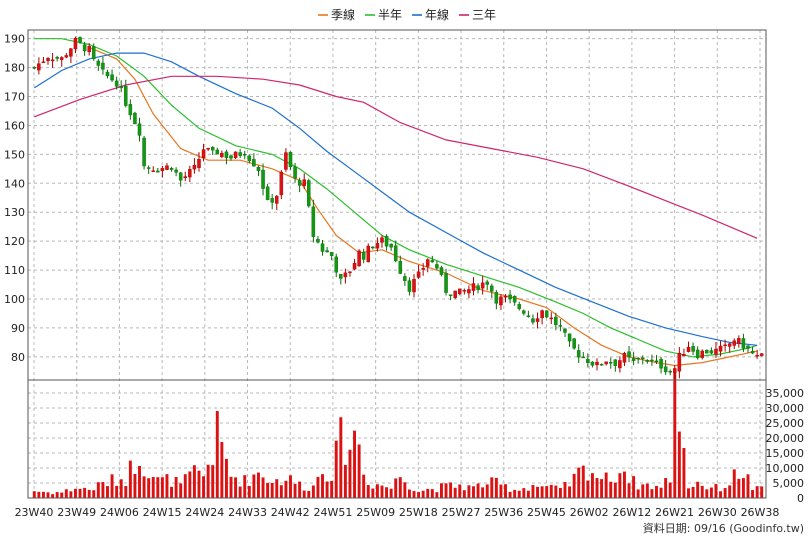 This screenshot has height=544, width=808. Describe the element at coordinates (407, 14) in the screenshot. I see `legend: 季線 半年 年線 三年` at that location.